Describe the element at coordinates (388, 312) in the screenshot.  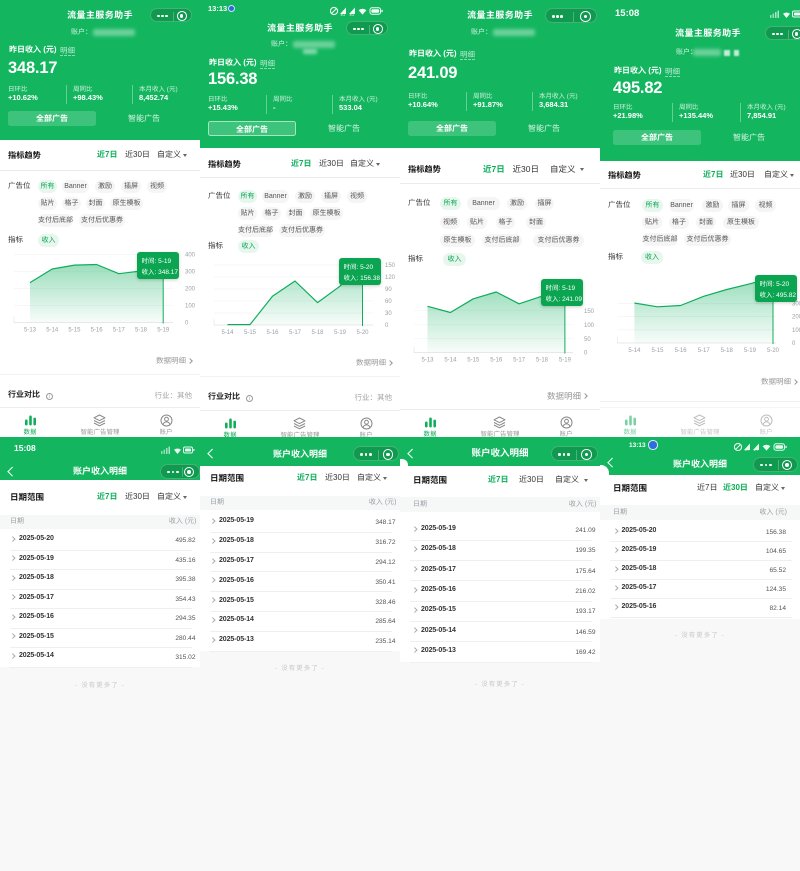
I see `svg-text: 30` at that location.